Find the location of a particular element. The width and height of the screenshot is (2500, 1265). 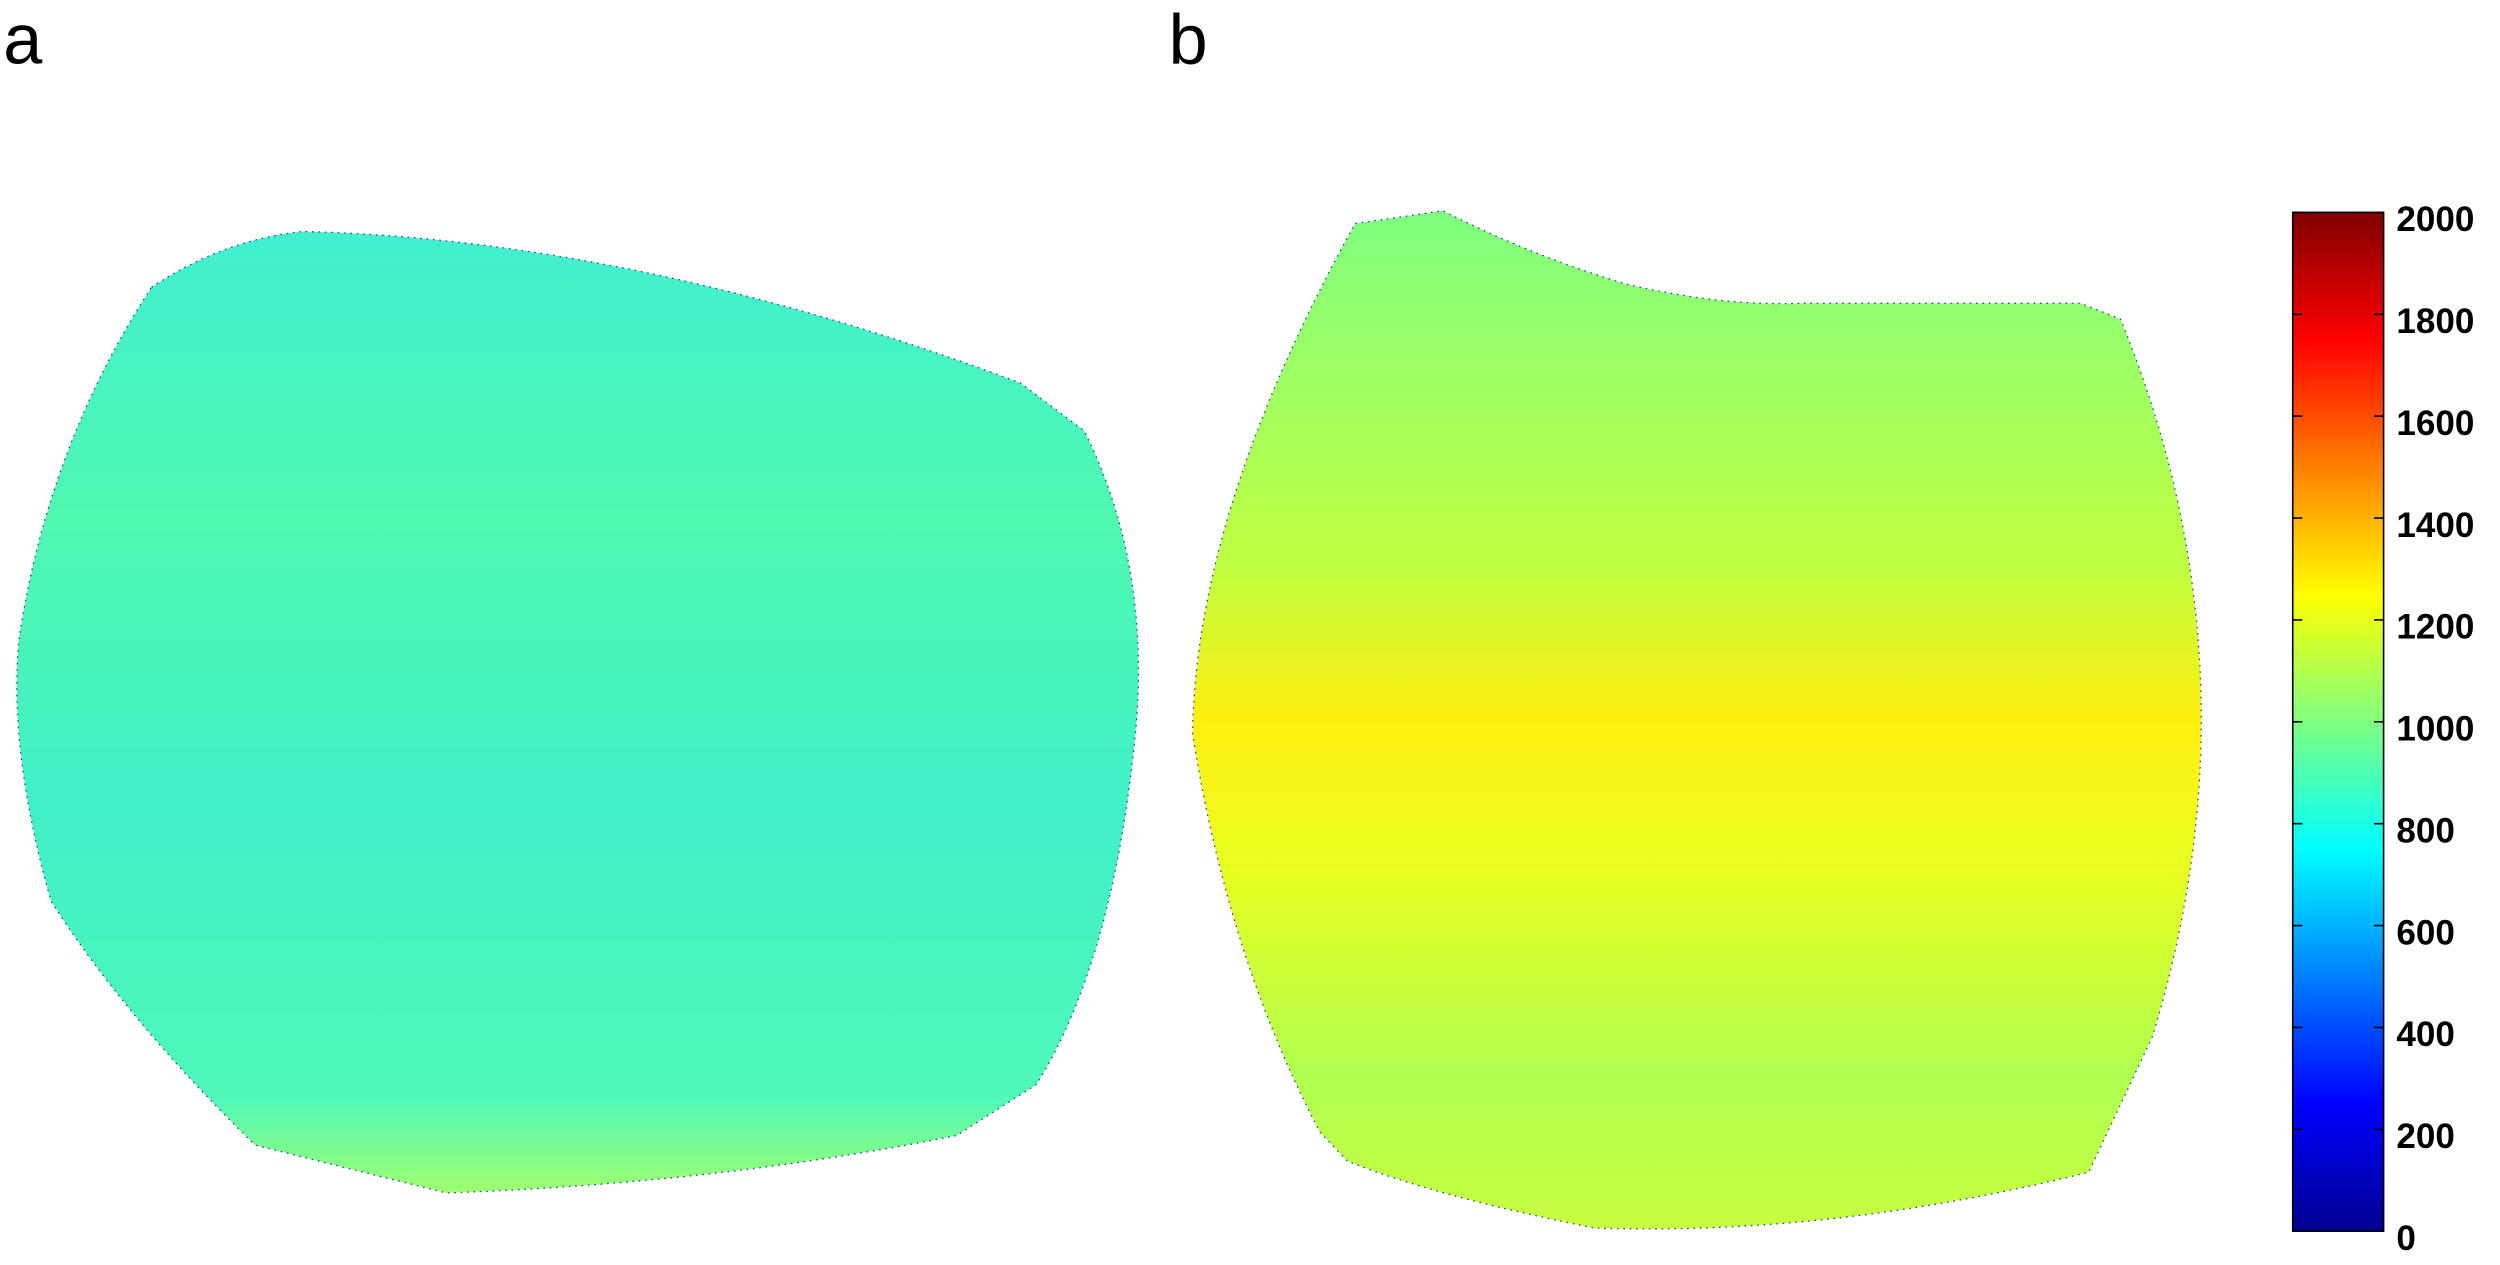

colorbar-tick-label: 200 is located at coordinates (2425, 1136).